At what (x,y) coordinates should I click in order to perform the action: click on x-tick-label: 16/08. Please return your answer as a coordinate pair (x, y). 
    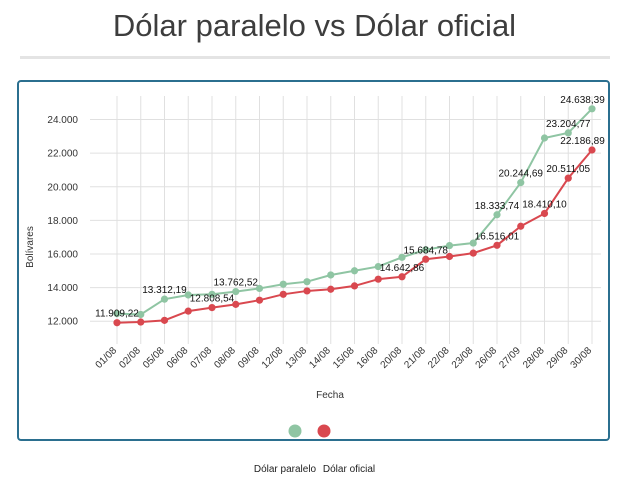
    Looking at the image, I should click on (368, 358).